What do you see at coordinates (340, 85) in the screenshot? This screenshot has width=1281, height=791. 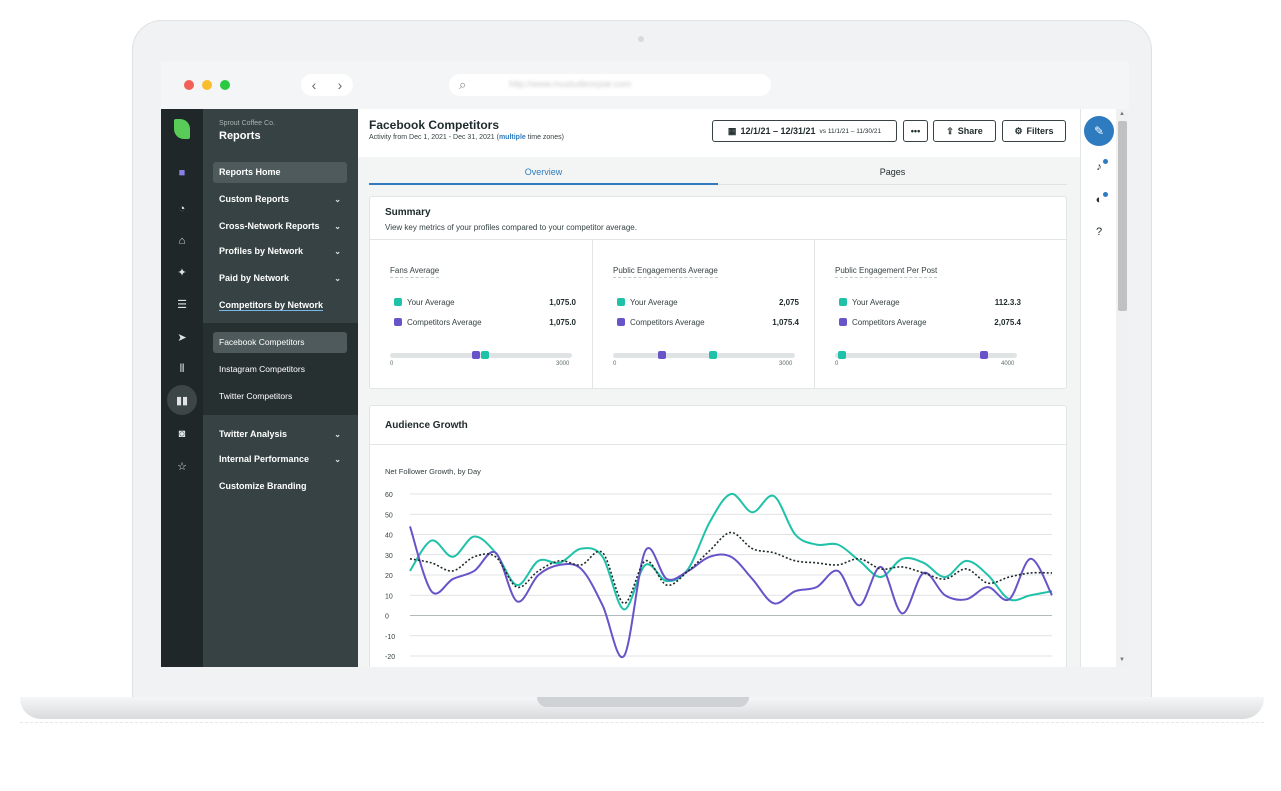 I see `forward-icon: ›` at bounding box center [340, 85].